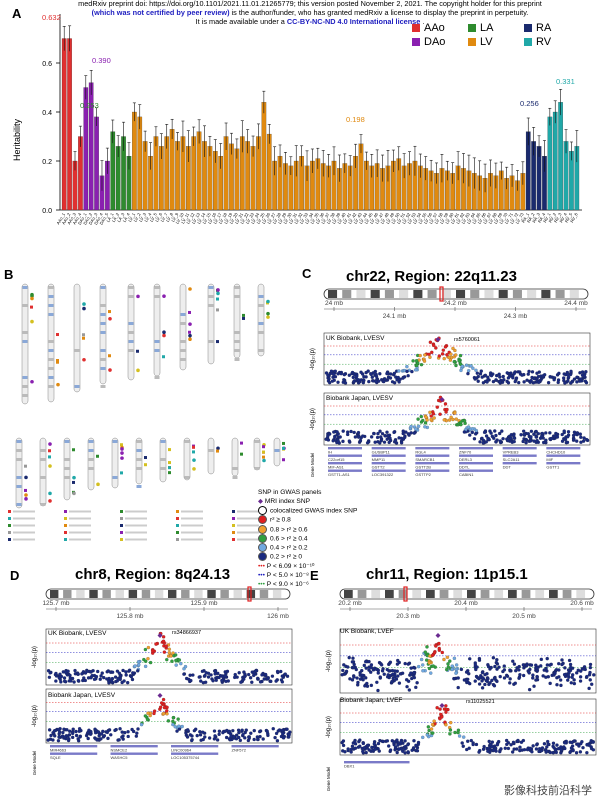  What do you see at coordinates (47, 211) in the screenshot?
I see `y-tick-label: 0.0` at bounding box center [47, 211].